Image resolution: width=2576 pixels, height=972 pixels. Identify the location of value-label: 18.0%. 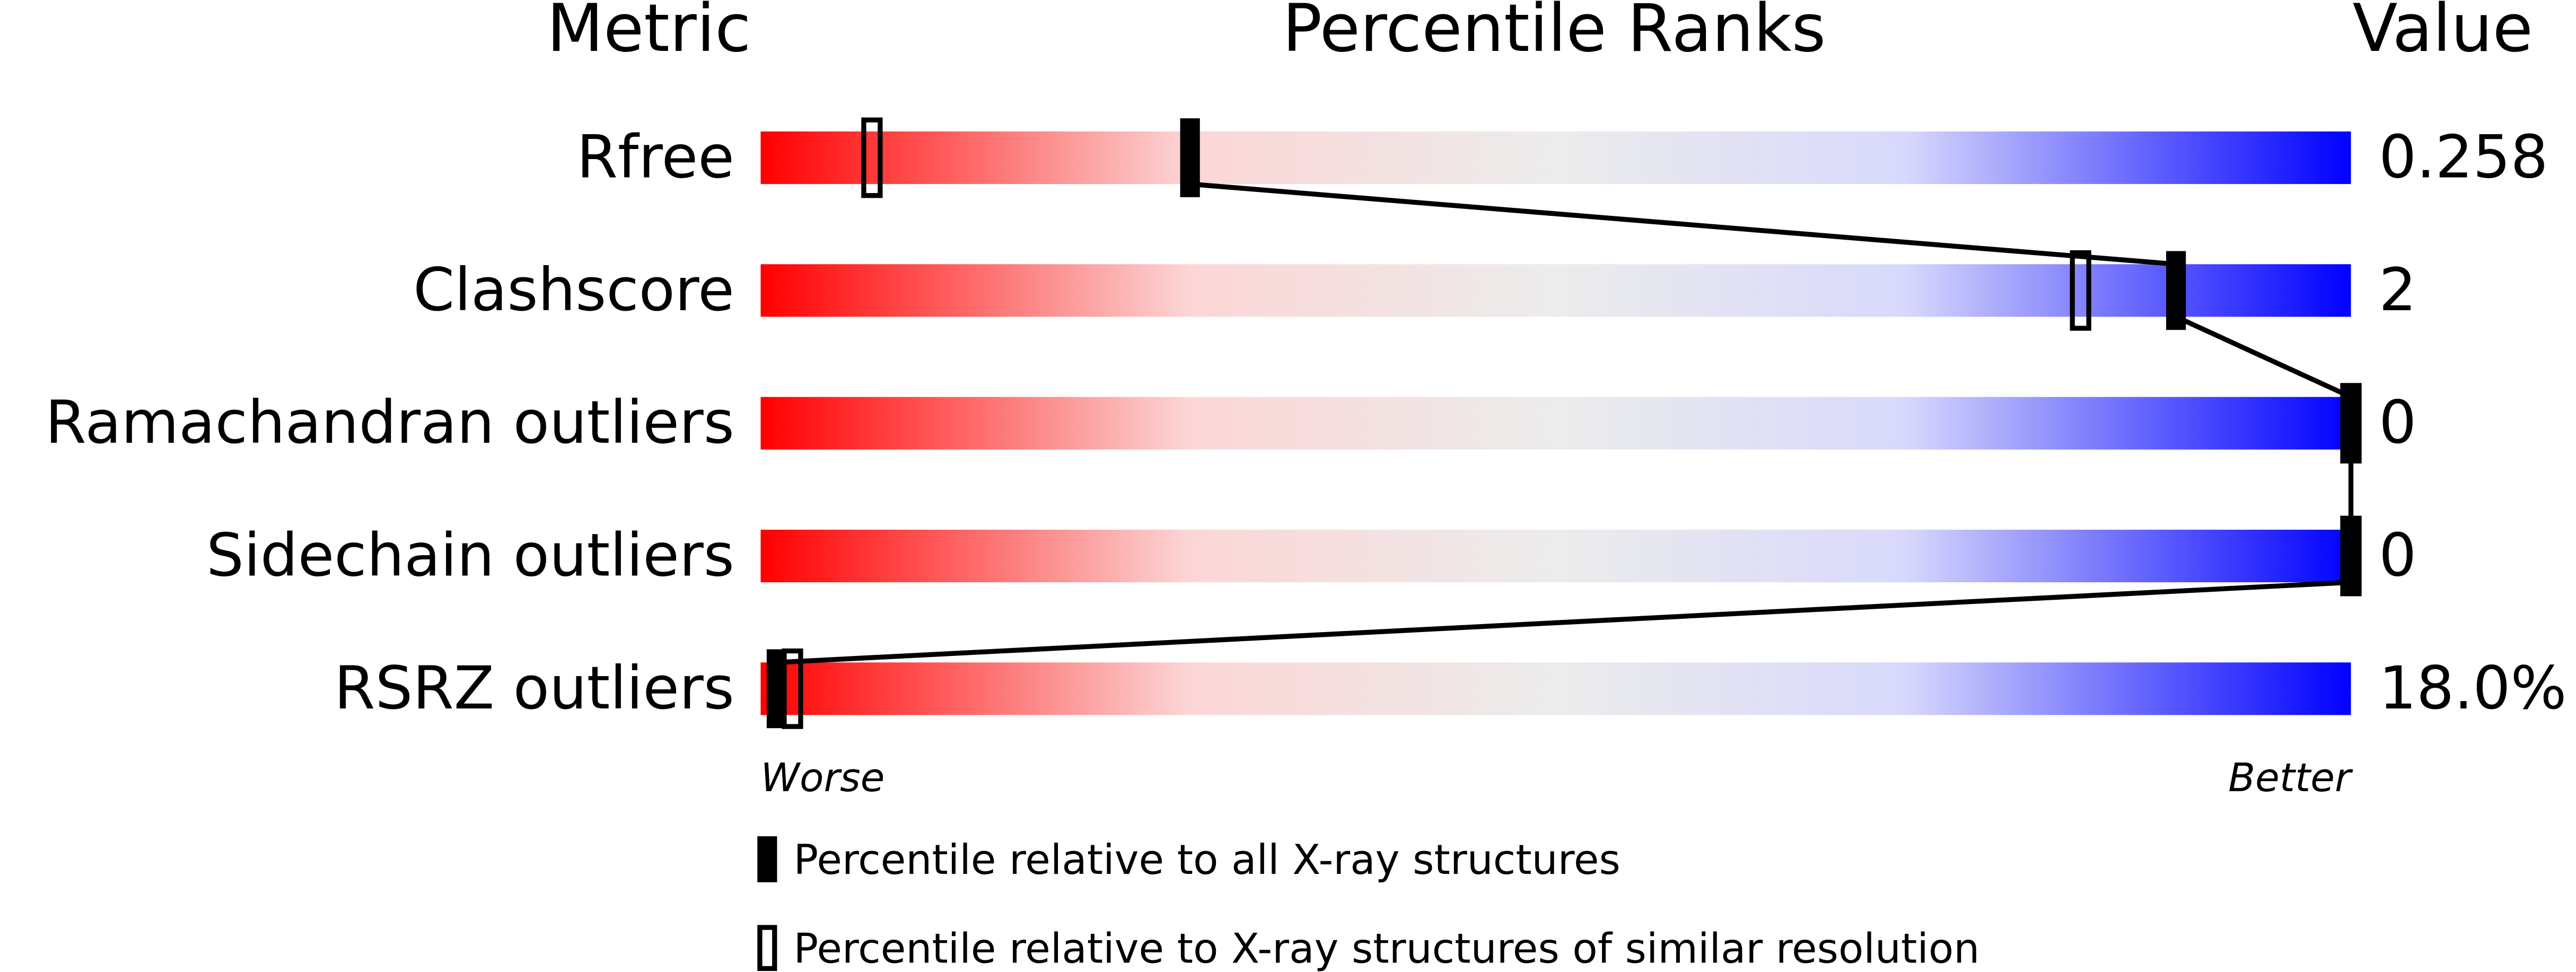
(2472, 688).